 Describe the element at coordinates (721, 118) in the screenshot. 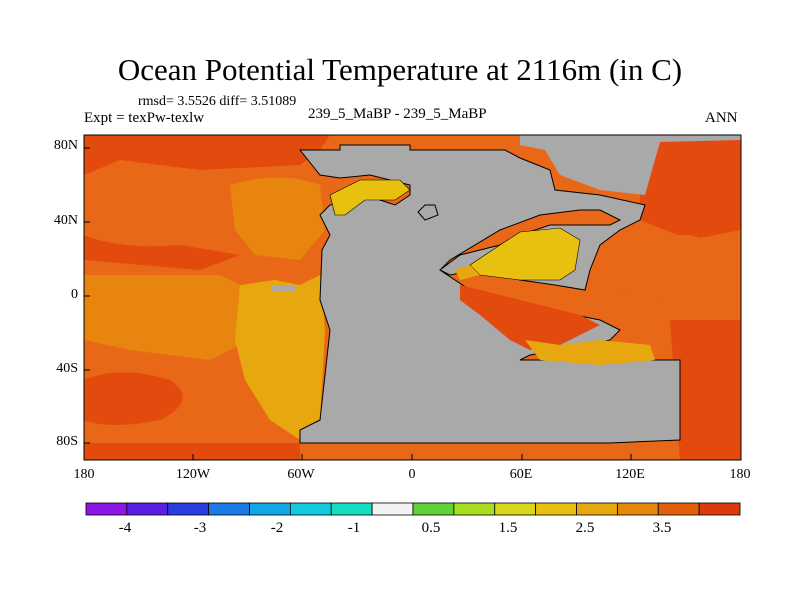

I see `season-label: ANN` at that location.